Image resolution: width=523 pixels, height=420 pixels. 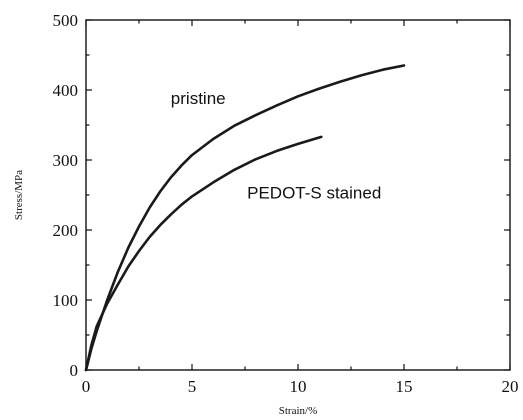 I want to click on x-axis-label: Strain/%, so click(x=298, y=411).